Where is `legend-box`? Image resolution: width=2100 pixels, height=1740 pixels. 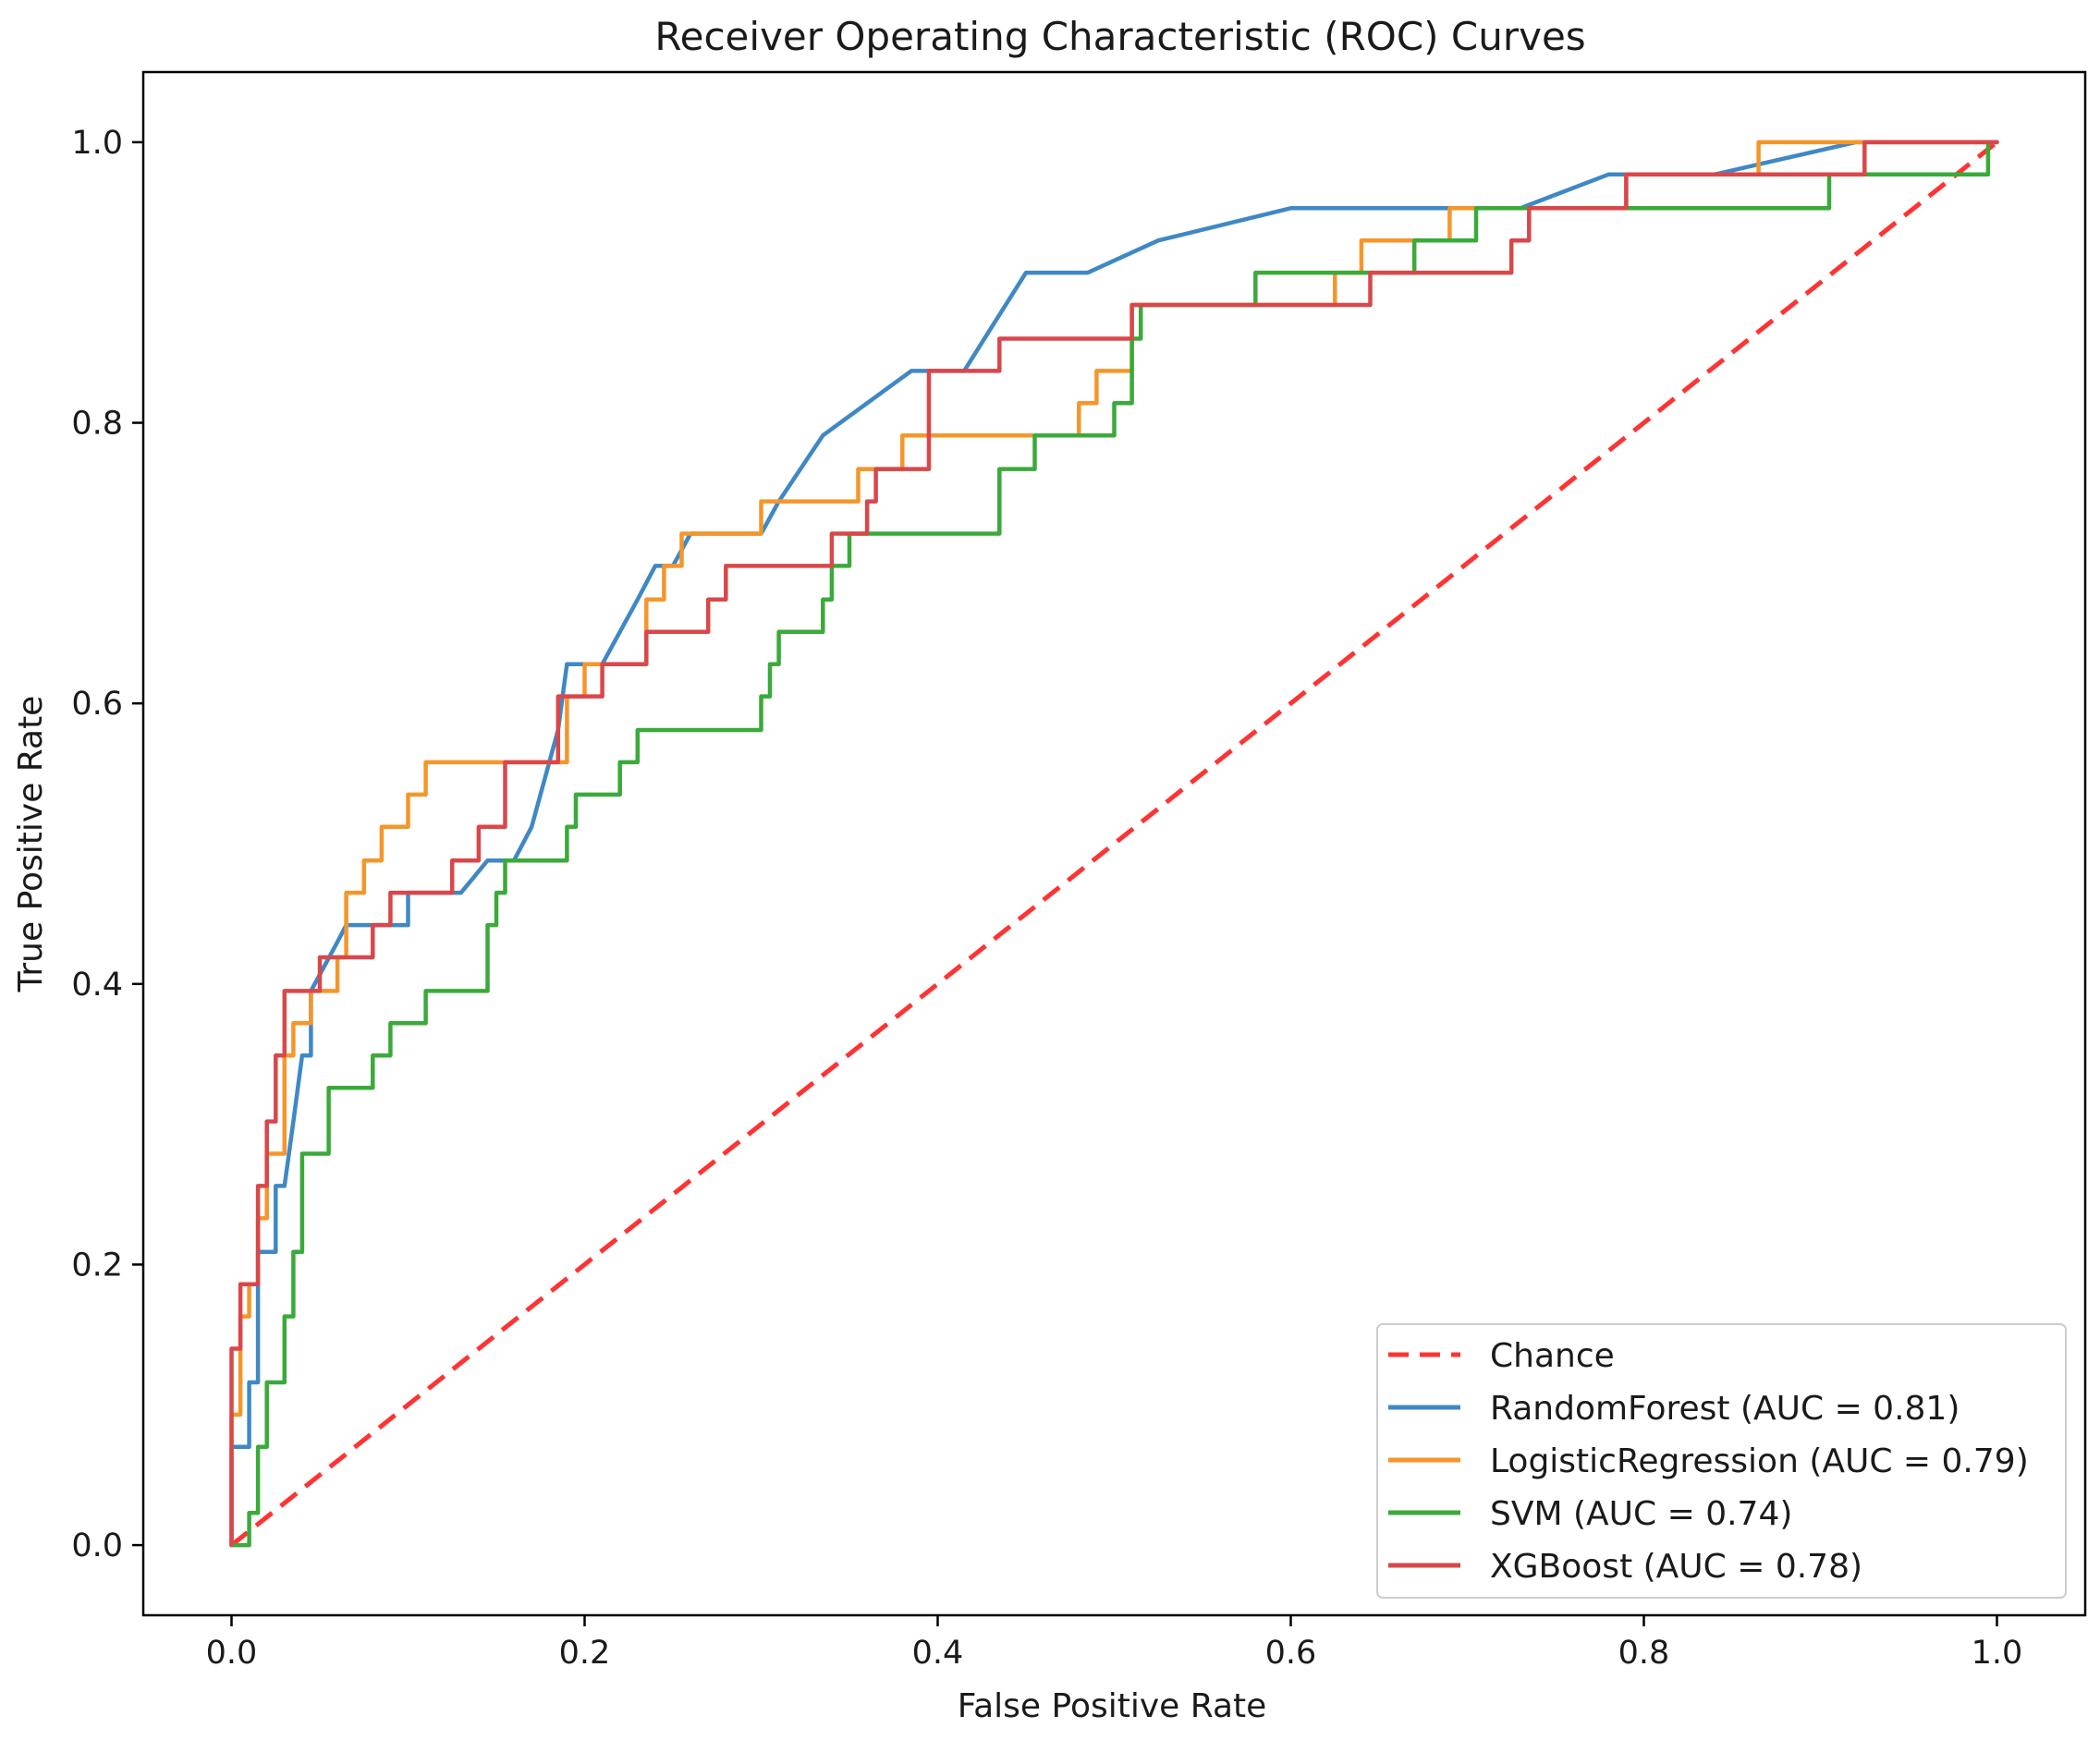
legend-box is located at coordinates (1721, 1461).